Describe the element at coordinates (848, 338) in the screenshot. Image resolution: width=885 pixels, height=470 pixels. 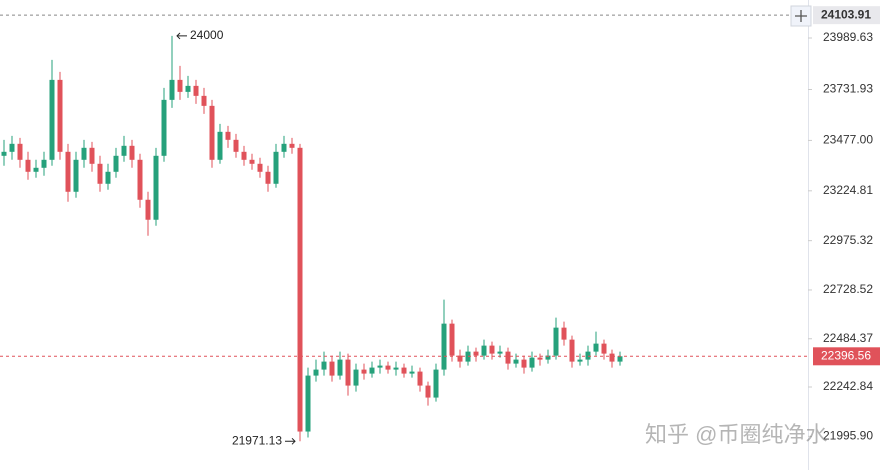
I see `y-tick-label: 22484.37` at that location.